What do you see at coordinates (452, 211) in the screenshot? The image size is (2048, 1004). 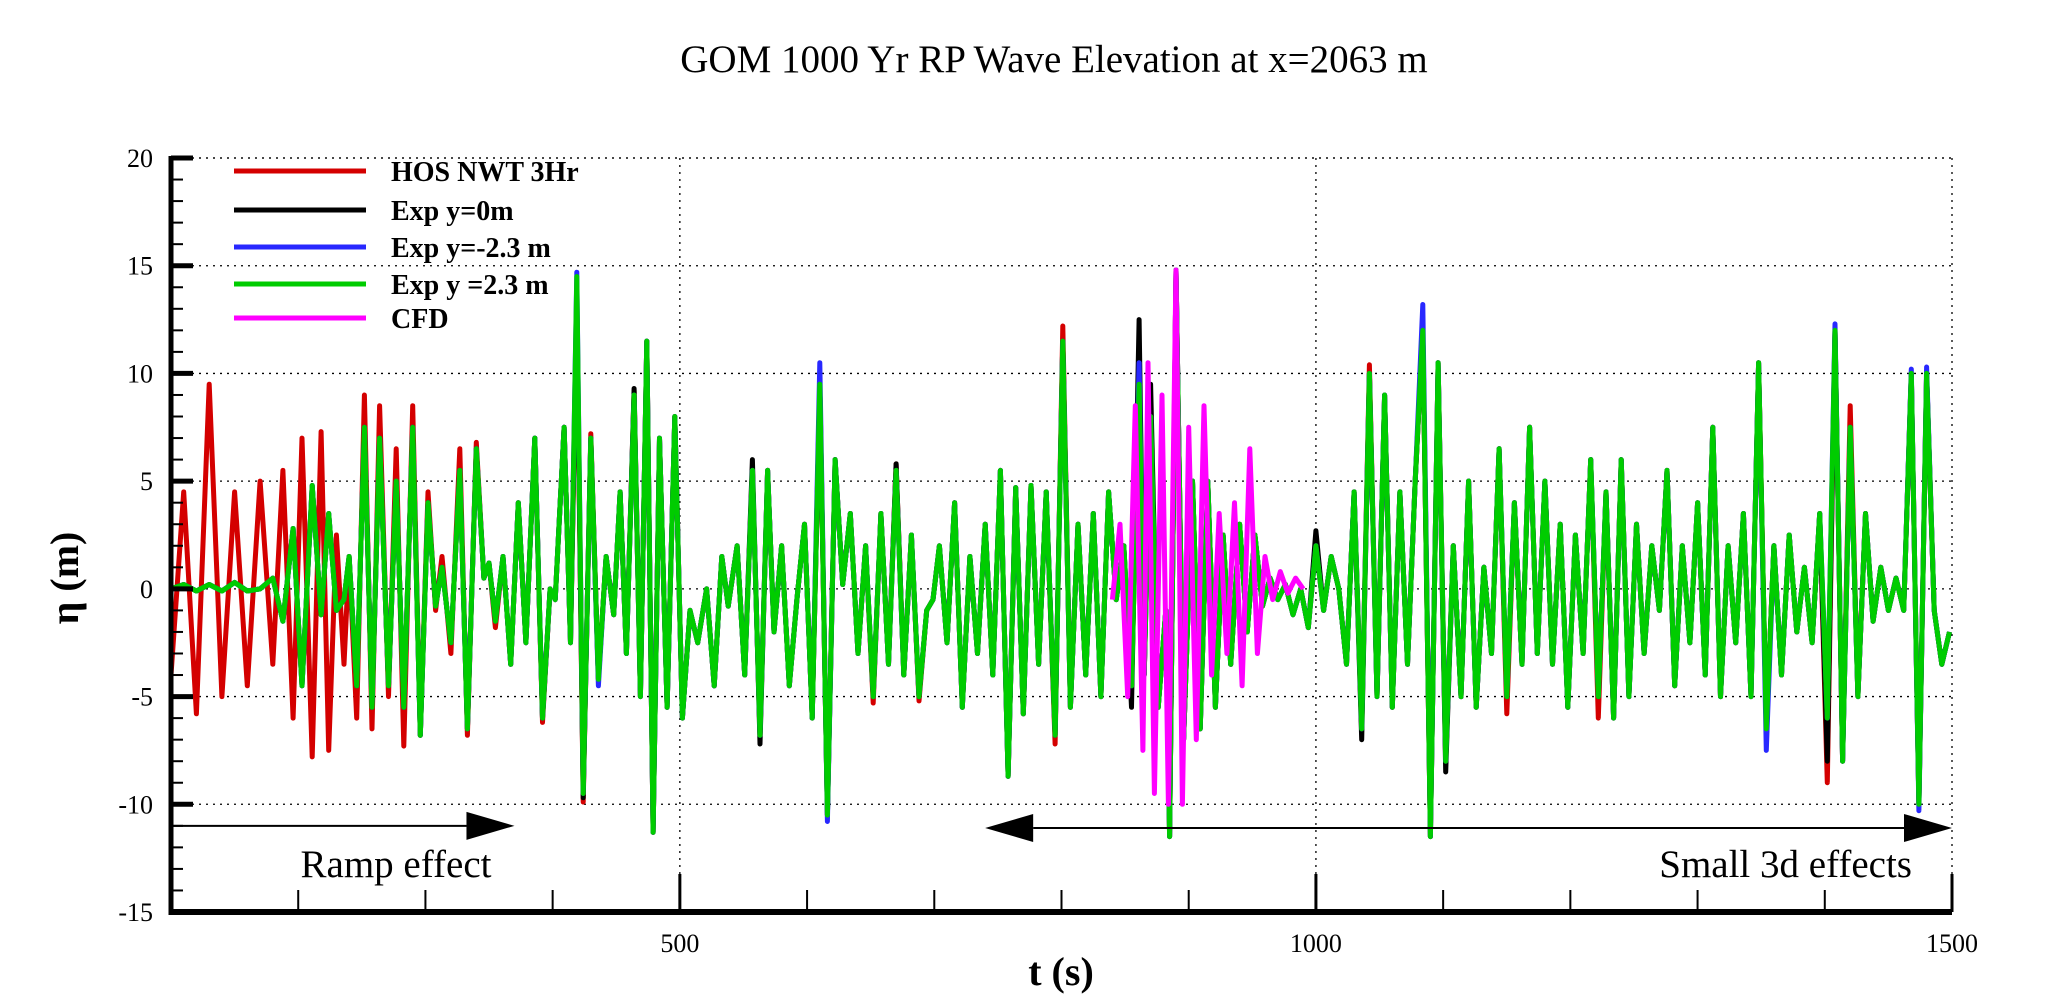 I see `legend-label: Exp y=0m` at bounding box center [452, 211].